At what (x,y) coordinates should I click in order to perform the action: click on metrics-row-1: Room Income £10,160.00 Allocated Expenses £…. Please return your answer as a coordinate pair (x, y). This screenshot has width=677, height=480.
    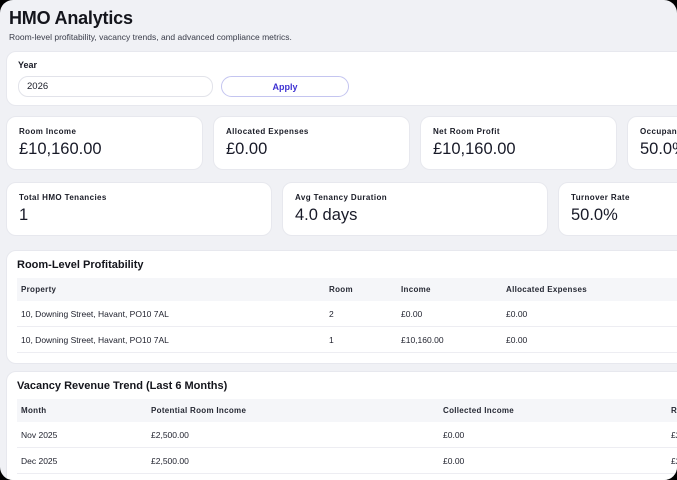
    Looking at the image, I should click on (341, 143).